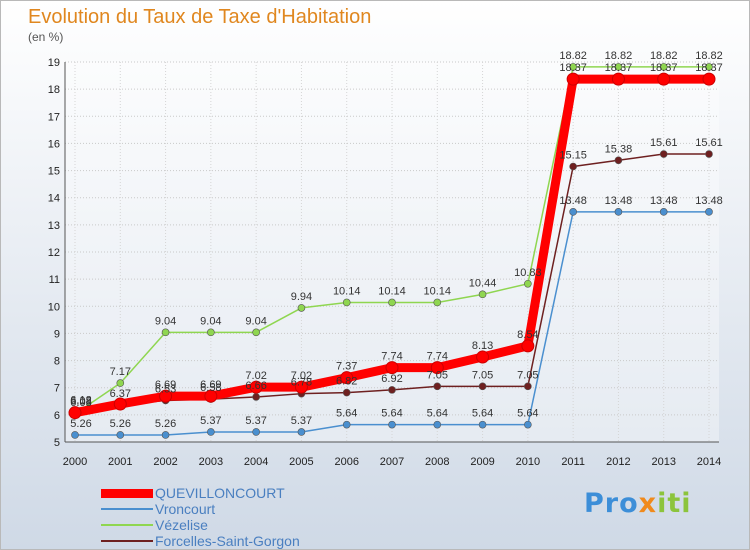 Image resolution: width=750 pixels, height=550 pixels. Describe the element at coordinates (54, 117) in the screenshot. I see `y-tick-label: 17` at that location.